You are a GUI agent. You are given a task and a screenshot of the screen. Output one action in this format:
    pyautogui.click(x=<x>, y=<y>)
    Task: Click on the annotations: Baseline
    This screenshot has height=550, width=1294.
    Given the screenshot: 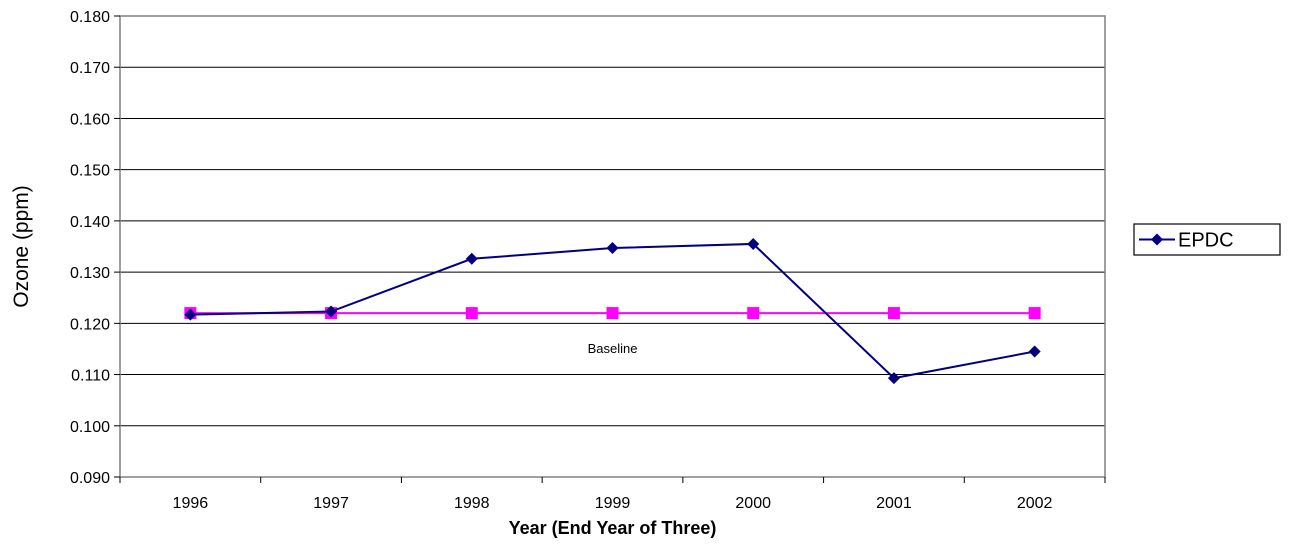 What is the action you would take?
    pyautogui.click(x=613, y=348)
    